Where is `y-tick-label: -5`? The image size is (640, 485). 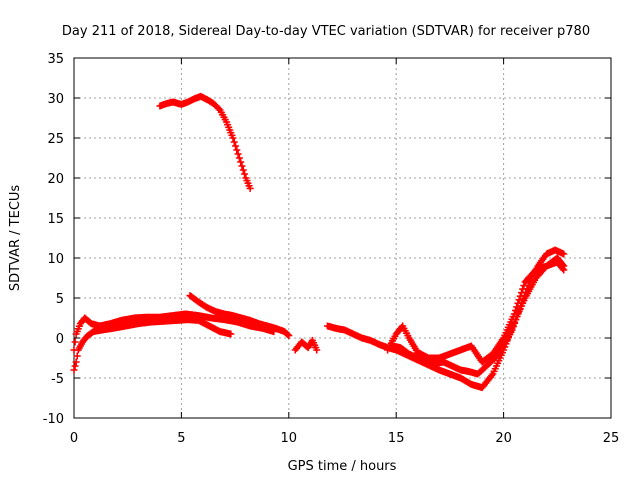
y-tick-label: -5 is located at coordinates (57, 379).